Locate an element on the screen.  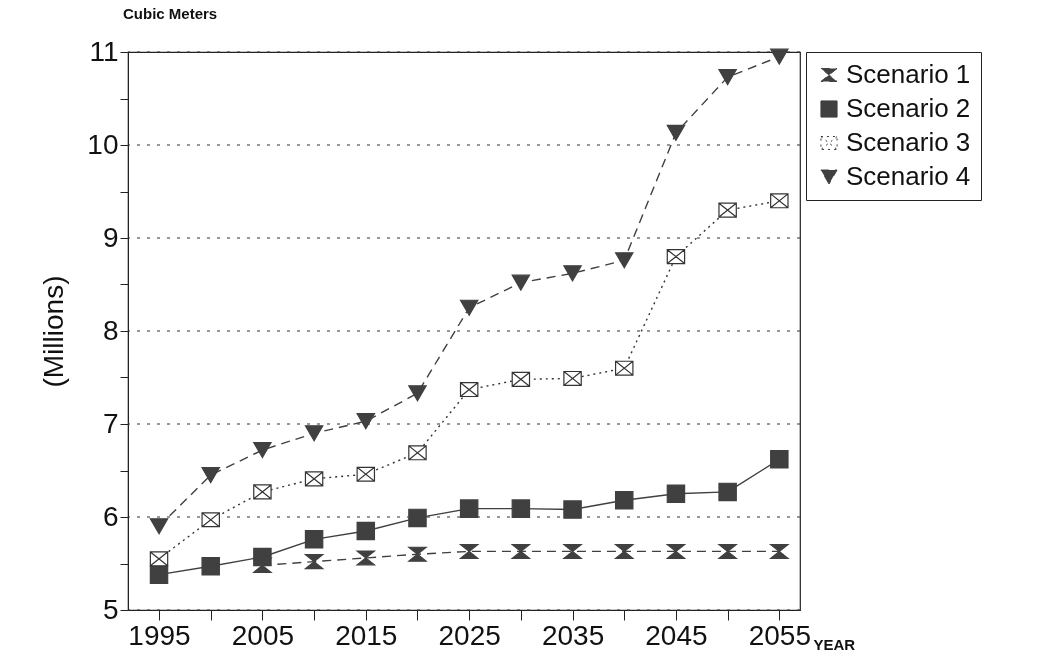
legend-label: Scenario 2 is located at coordinates (908, 108).